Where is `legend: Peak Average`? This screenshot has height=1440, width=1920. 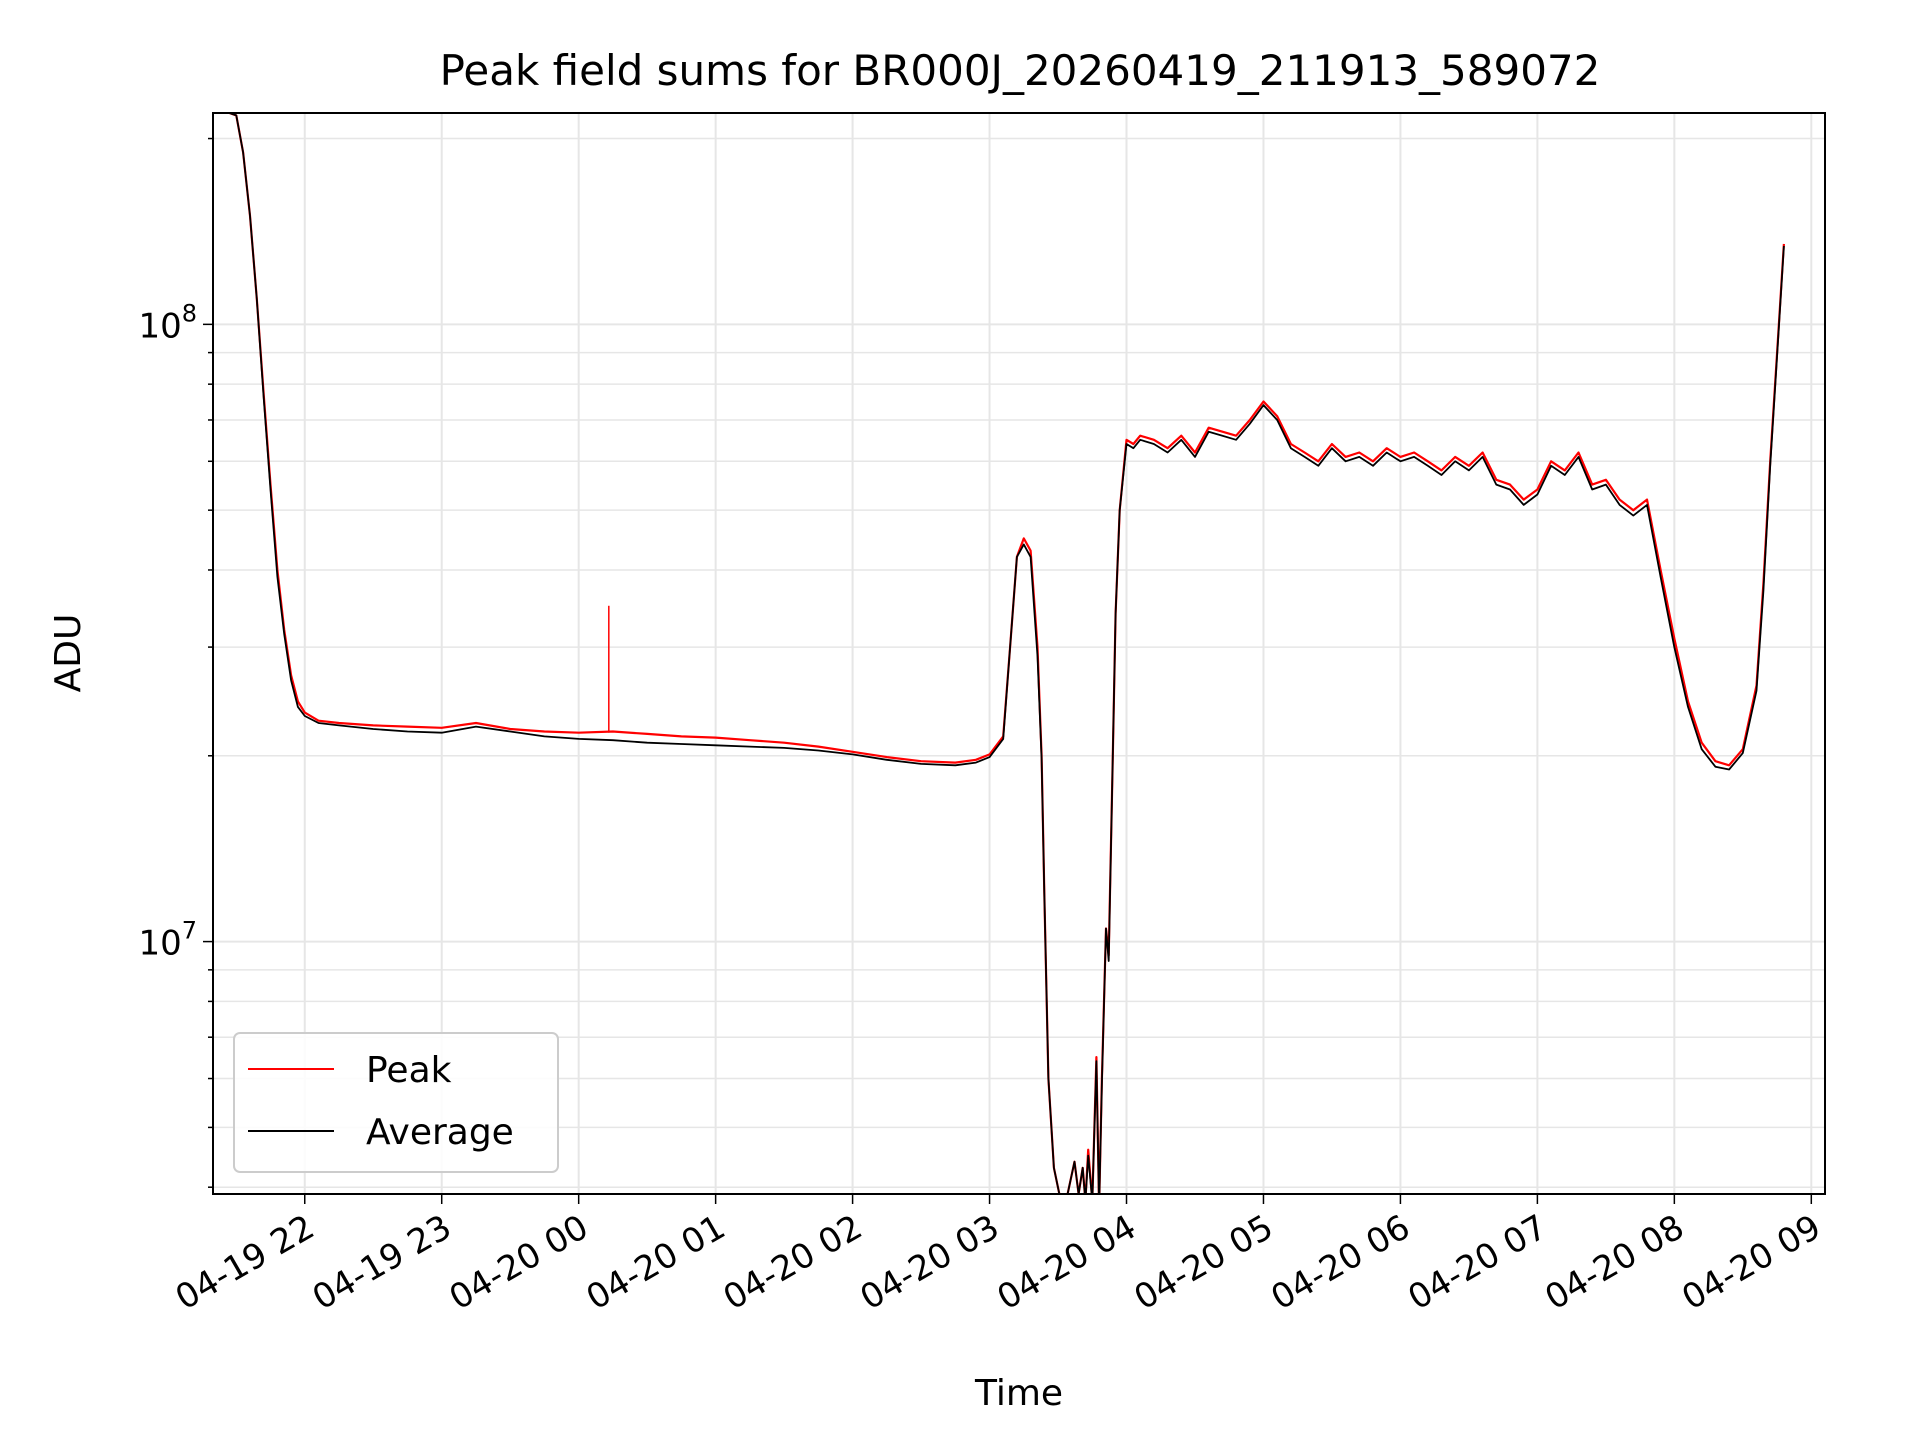
legend: Peak Average is located at coordinates (396, 1102).